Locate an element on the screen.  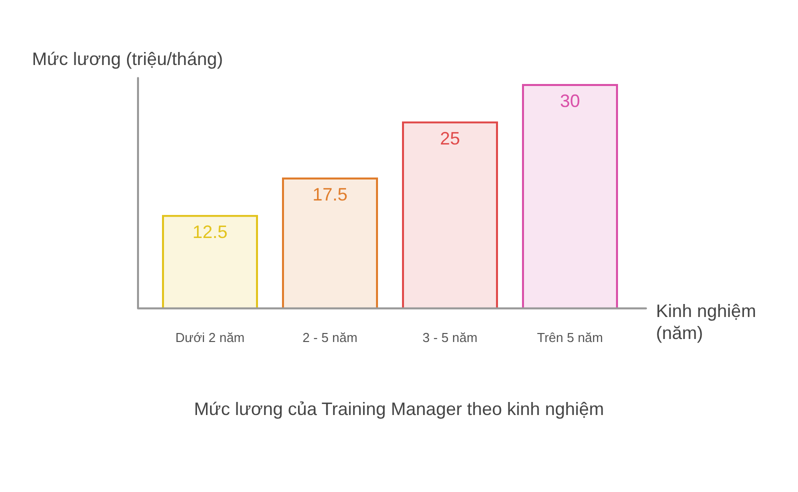
x-tick-label: Trên 5 năm is located at coordinates (570, 337).